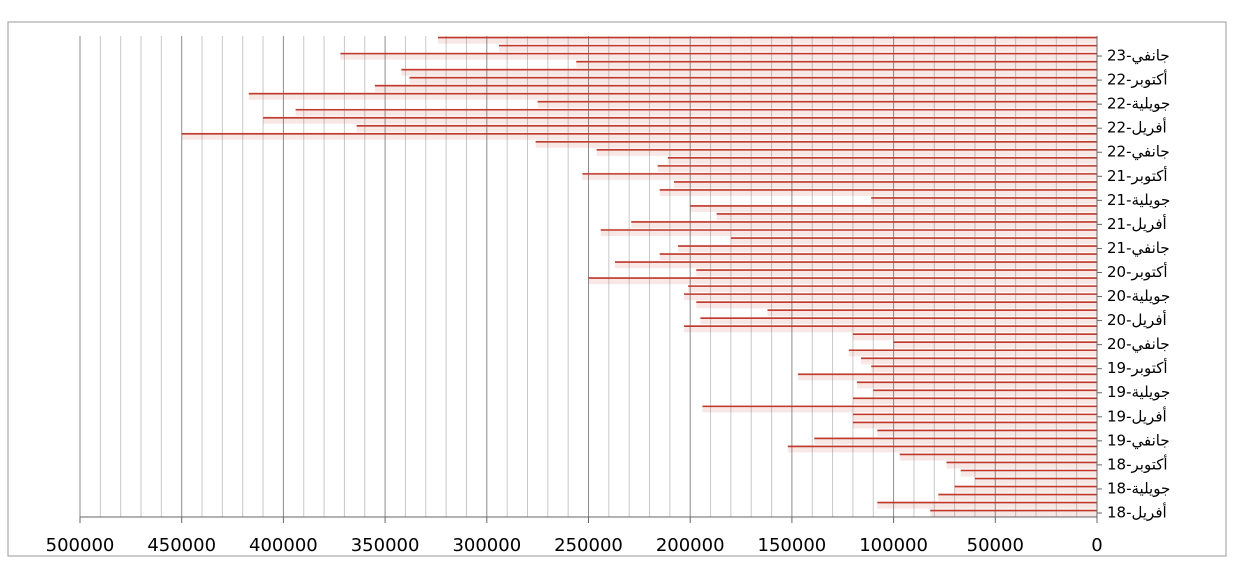  I want to click on x-tick-label: 300000, so click(486, 545).